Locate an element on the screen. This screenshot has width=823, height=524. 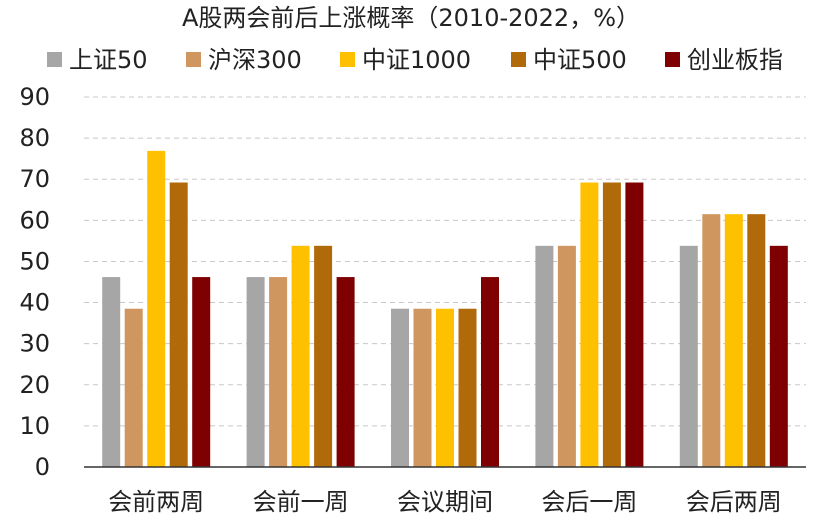
y-tick-label-3: 30 is located at coordinates (34, 344).